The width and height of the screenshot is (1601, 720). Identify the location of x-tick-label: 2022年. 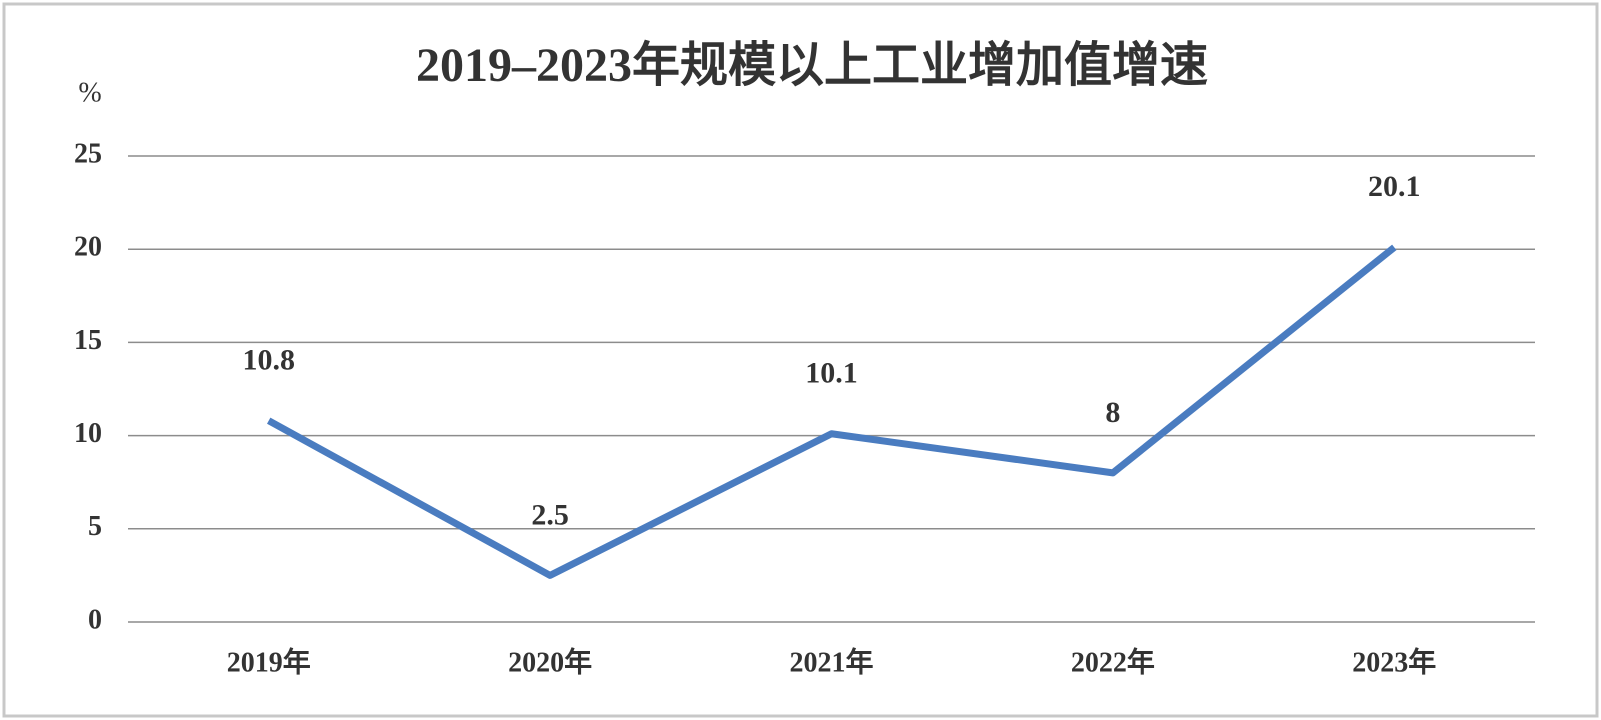
(1113, 661).